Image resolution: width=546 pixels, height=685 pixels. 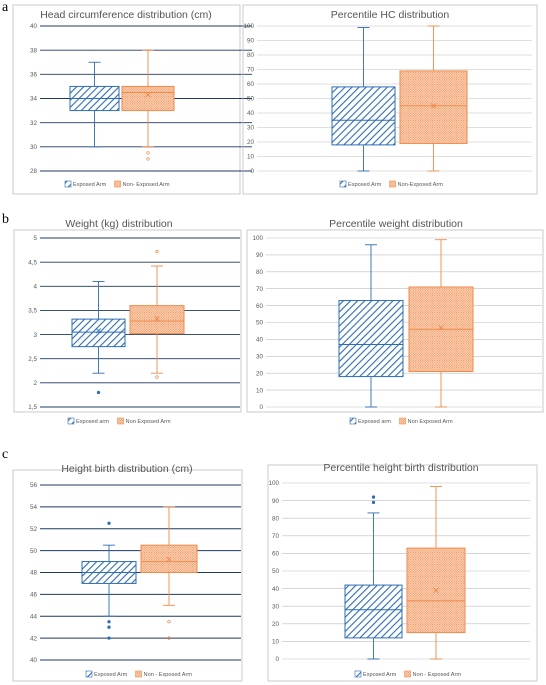 I want to click on y-tick-label: 38, so click(x=34, y=50).